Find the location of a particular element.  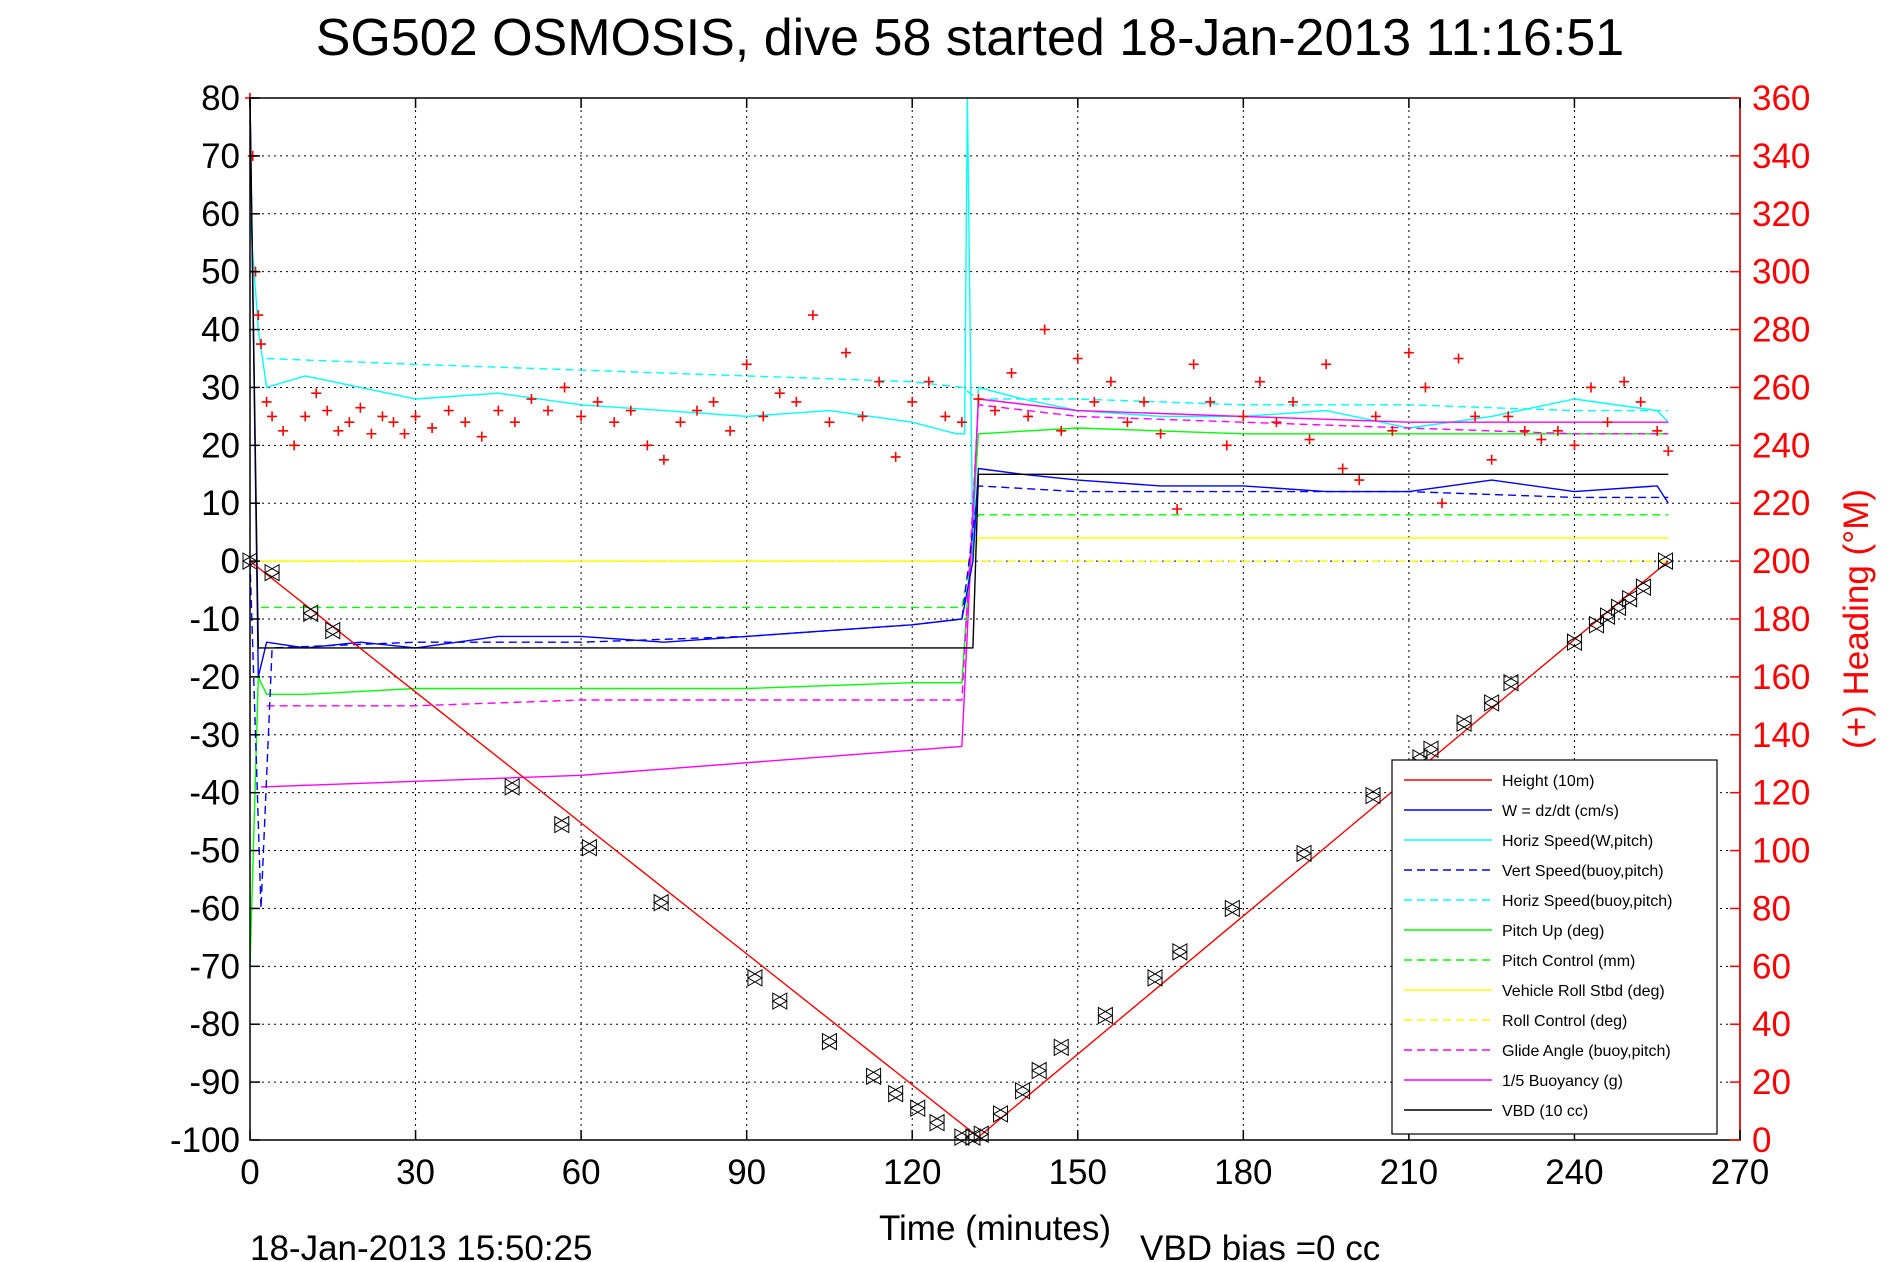

y-tick-label: 10 is located at coordinates (220, 503).